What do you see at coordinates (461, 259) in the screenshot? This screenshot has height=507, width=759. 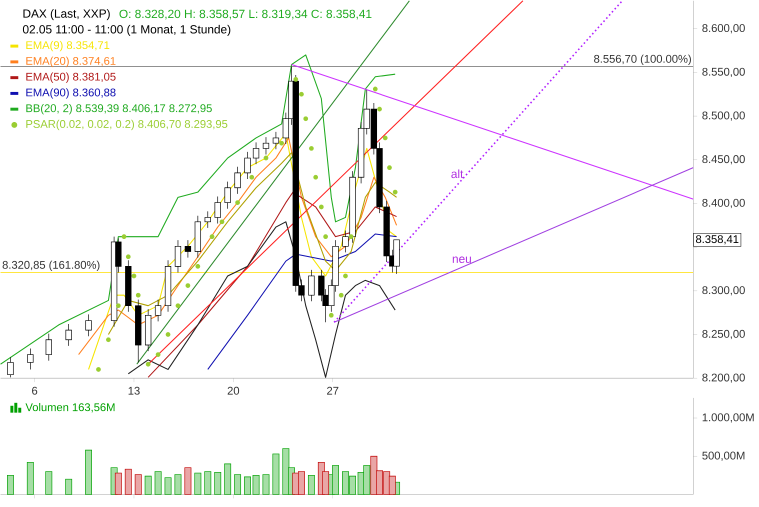 I see `annotation: neu` at bounding box center [461, 259].